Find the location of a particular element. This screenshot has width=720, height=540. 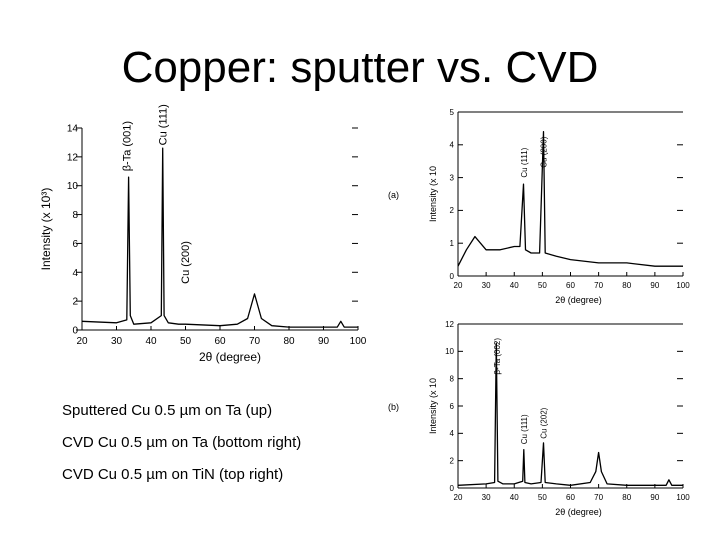

peak-label: Cu (202) is located at coordinates (544, 422).